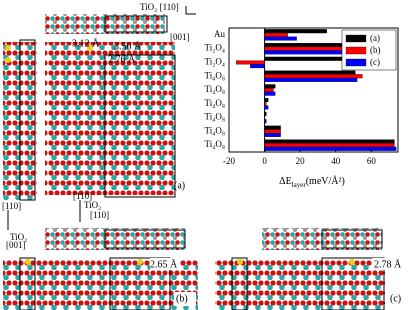 The width and height of the screenshot is (416, 310). What do you see at coordinates (285, 181) in the screenshot?
I see `x-label-main: ΔE` at bounding box center [285, 181].